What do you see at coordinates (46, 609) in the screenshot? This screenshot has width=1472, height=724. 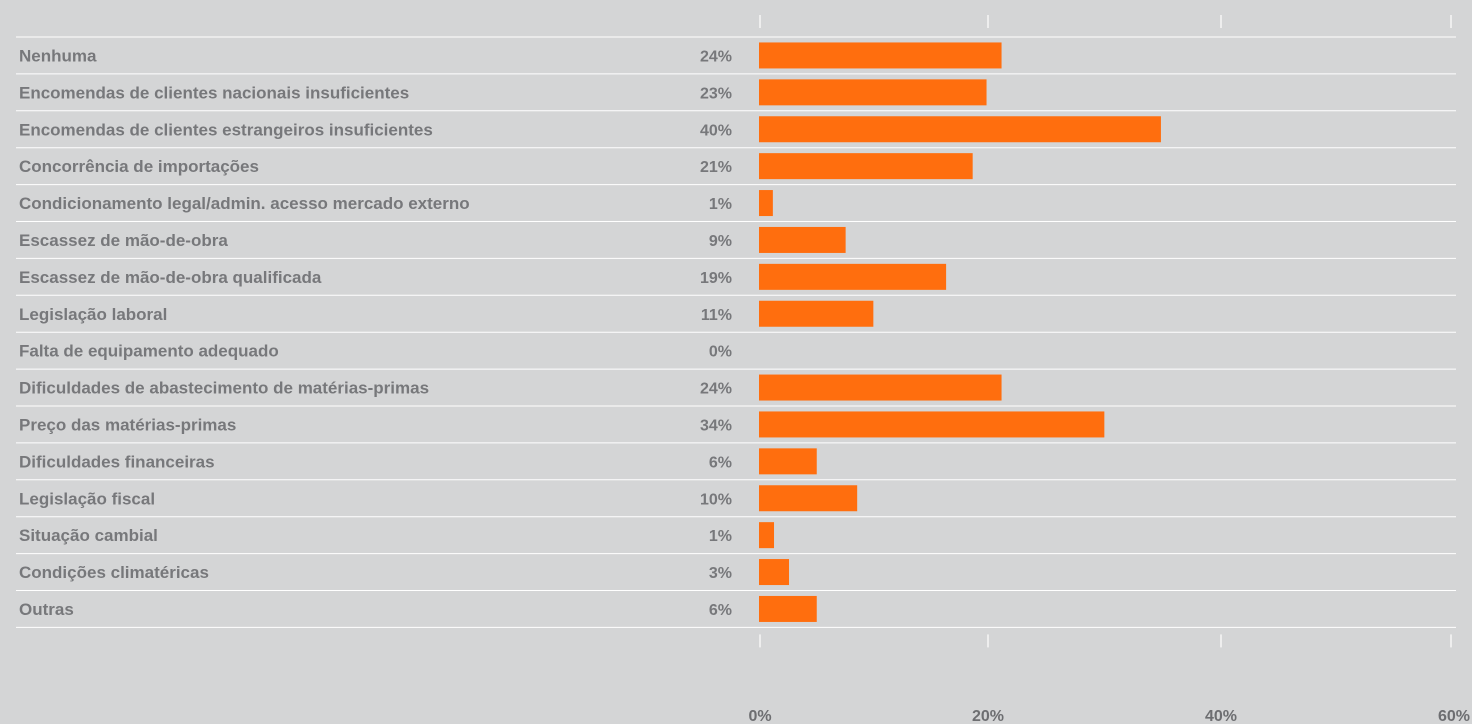 I see `category-label: Outras` at bounding box center [46, 609].